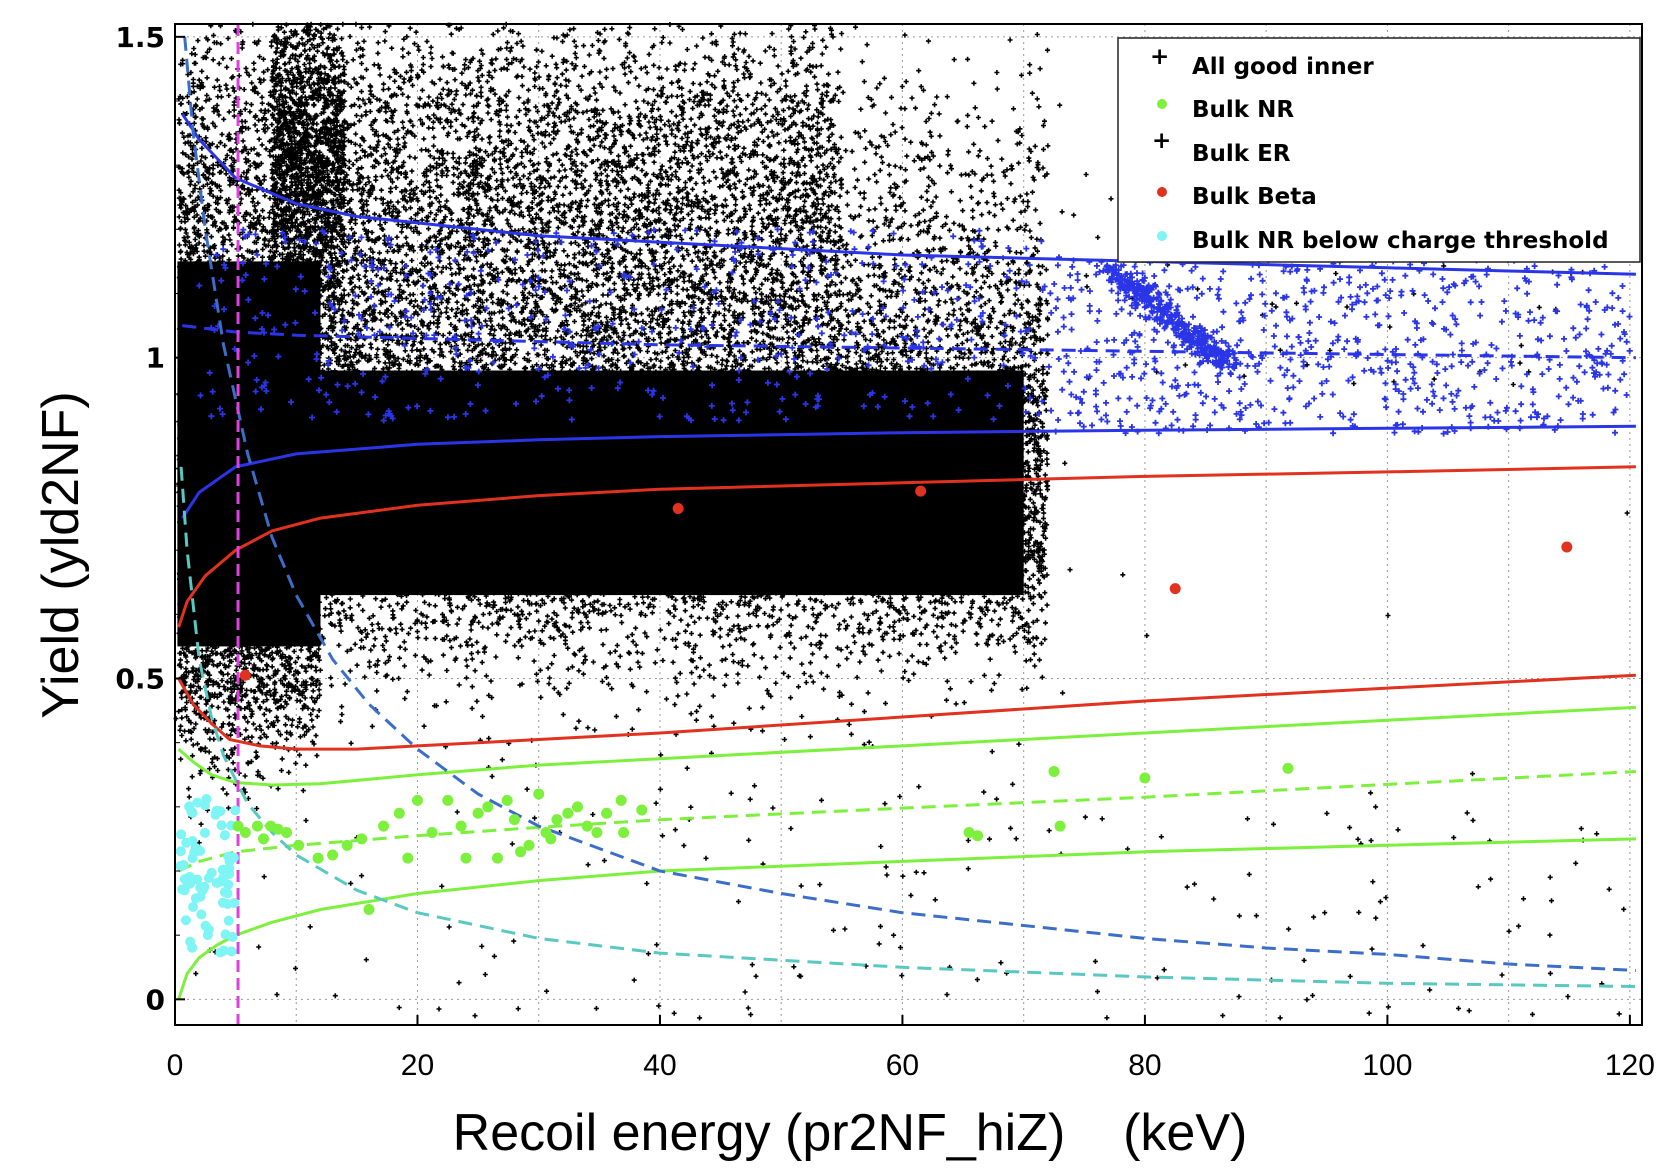 This screenshot has height=1171, width=1672. Describe the element at coordinates (61, 555) in the screenshot. I see `y-axis-label: Yield (yld2NF)` at that location.